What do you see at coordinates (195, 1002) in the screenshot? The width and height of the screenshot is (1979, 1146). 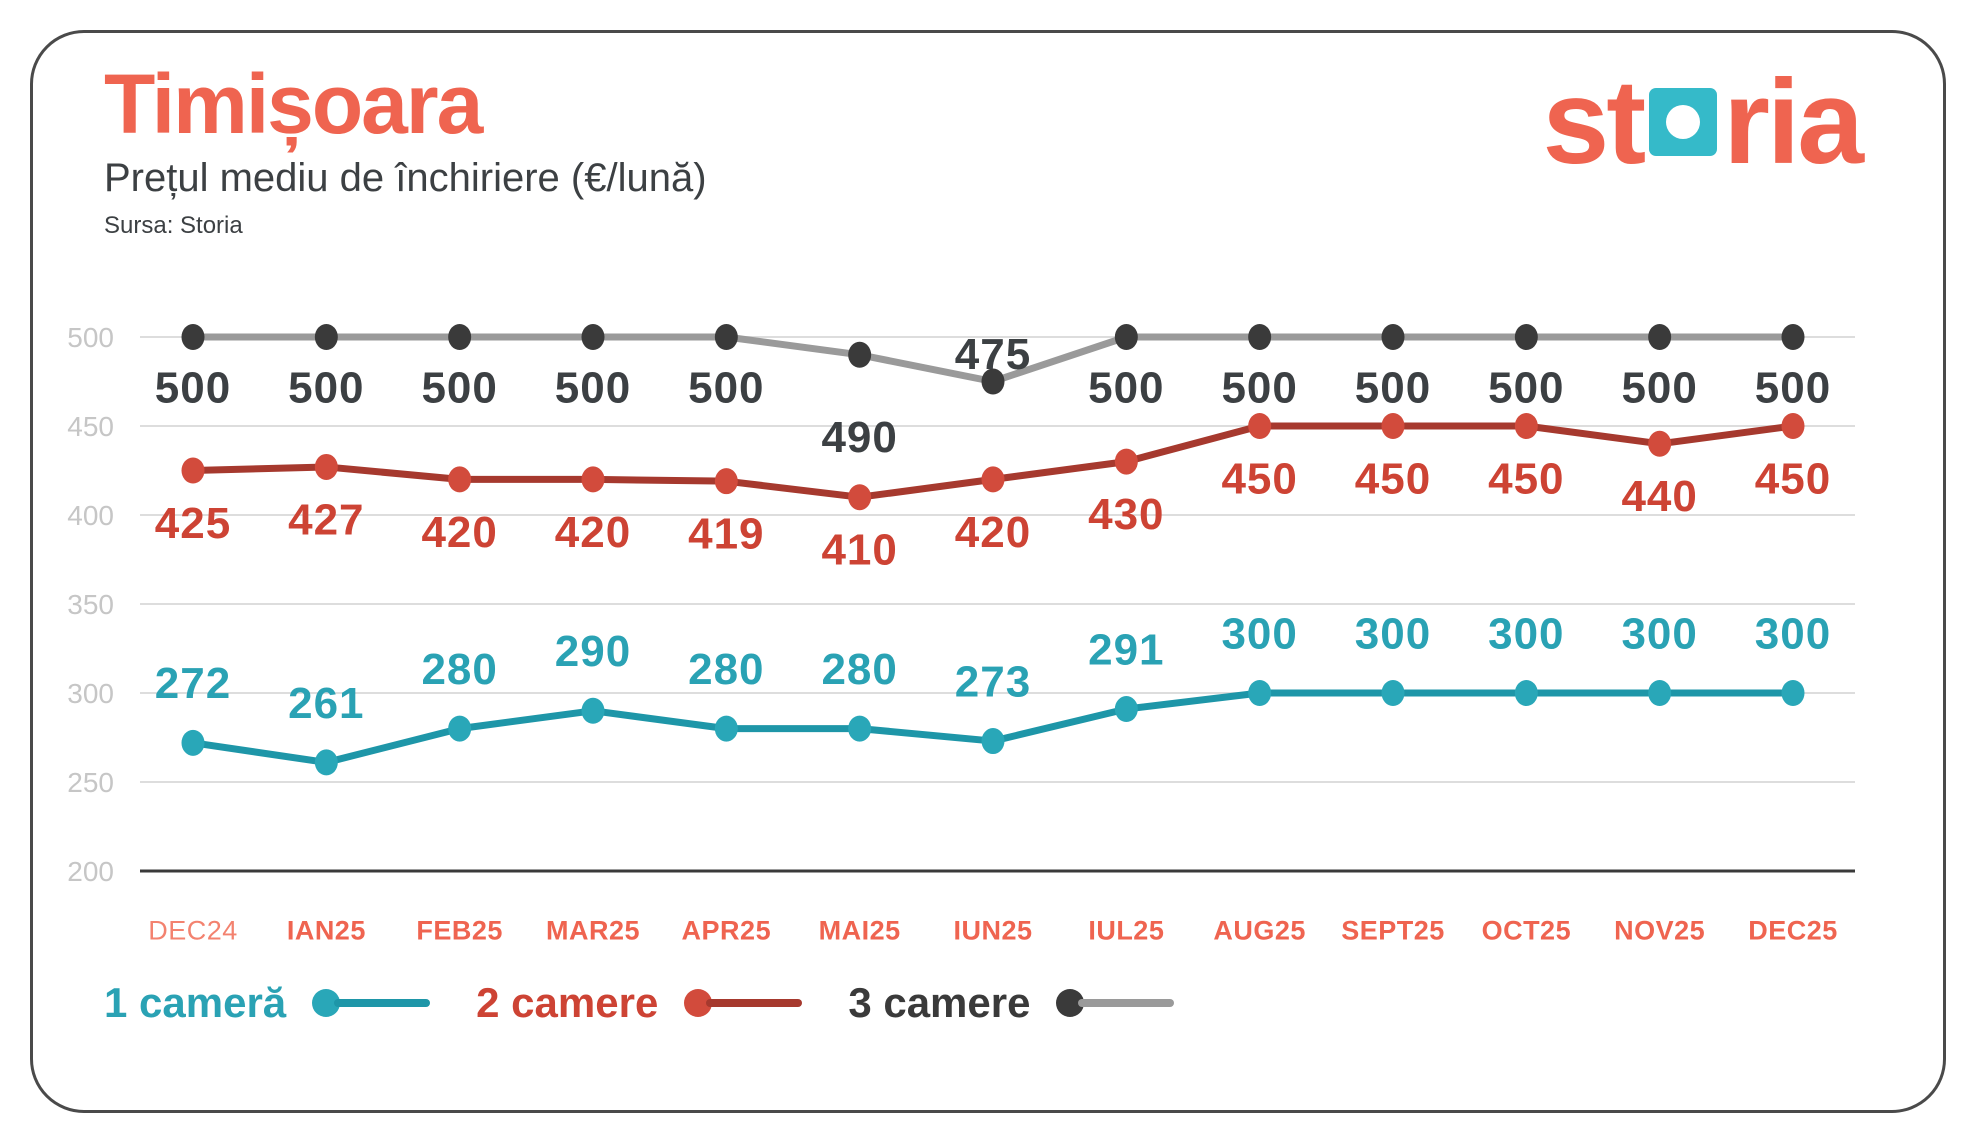 I see `legend-label-1-camer-: 1 cameră` at bounding box center [195, 1002].